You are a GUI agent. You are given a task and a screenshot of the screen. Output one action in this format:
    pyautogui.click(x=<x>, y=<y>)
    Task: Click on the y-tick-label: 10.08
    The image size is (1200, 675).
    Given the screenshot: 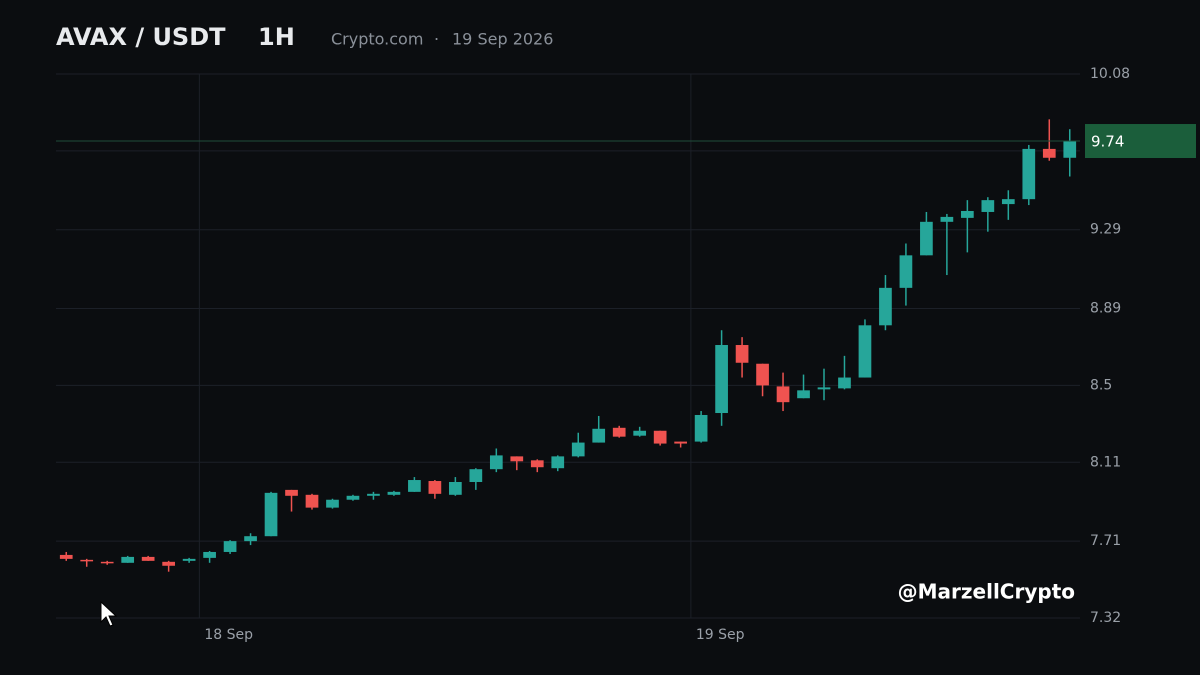 What is the action you would take?
    pyautogui.click(x=1110, y=74)
    